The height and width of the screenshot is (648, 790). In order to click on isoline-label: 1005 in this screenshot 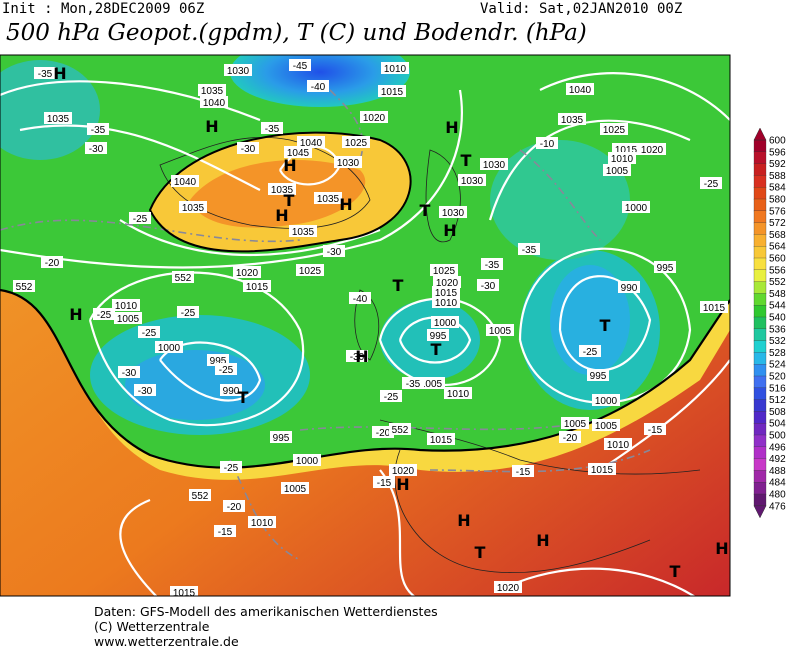, I will do `click(575, 424)`.